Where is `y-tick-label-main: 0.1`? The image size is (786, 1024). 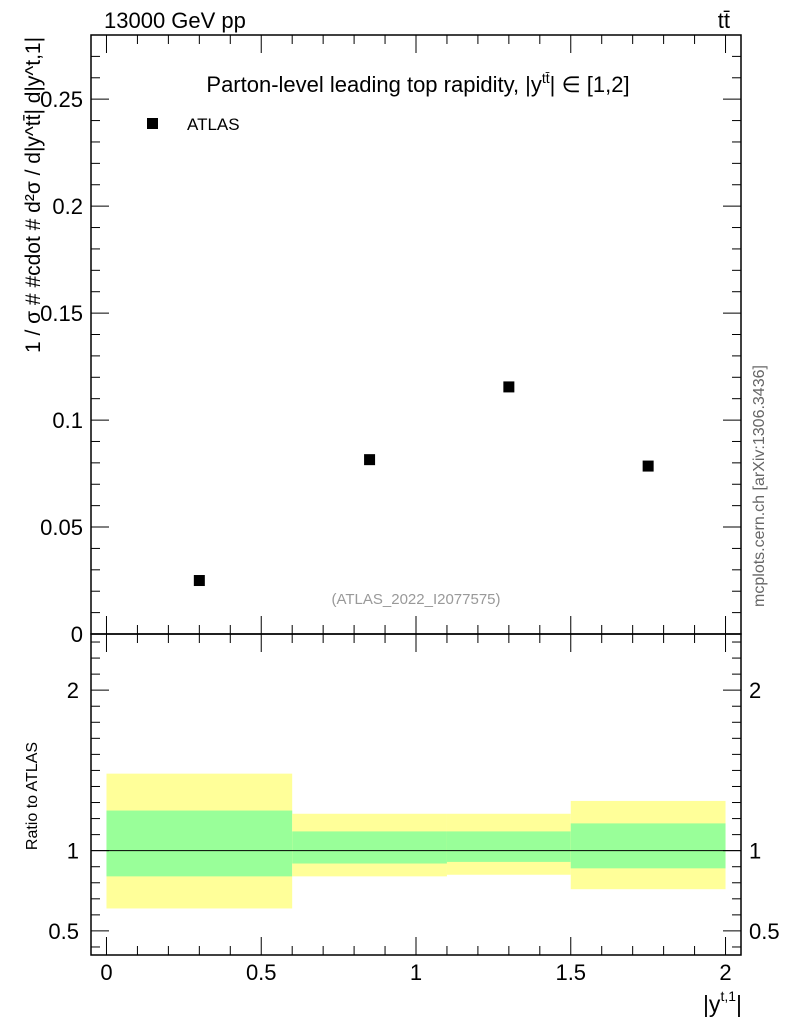 y-tick-label-main: 0.1 is located at coordinates (67, 420).